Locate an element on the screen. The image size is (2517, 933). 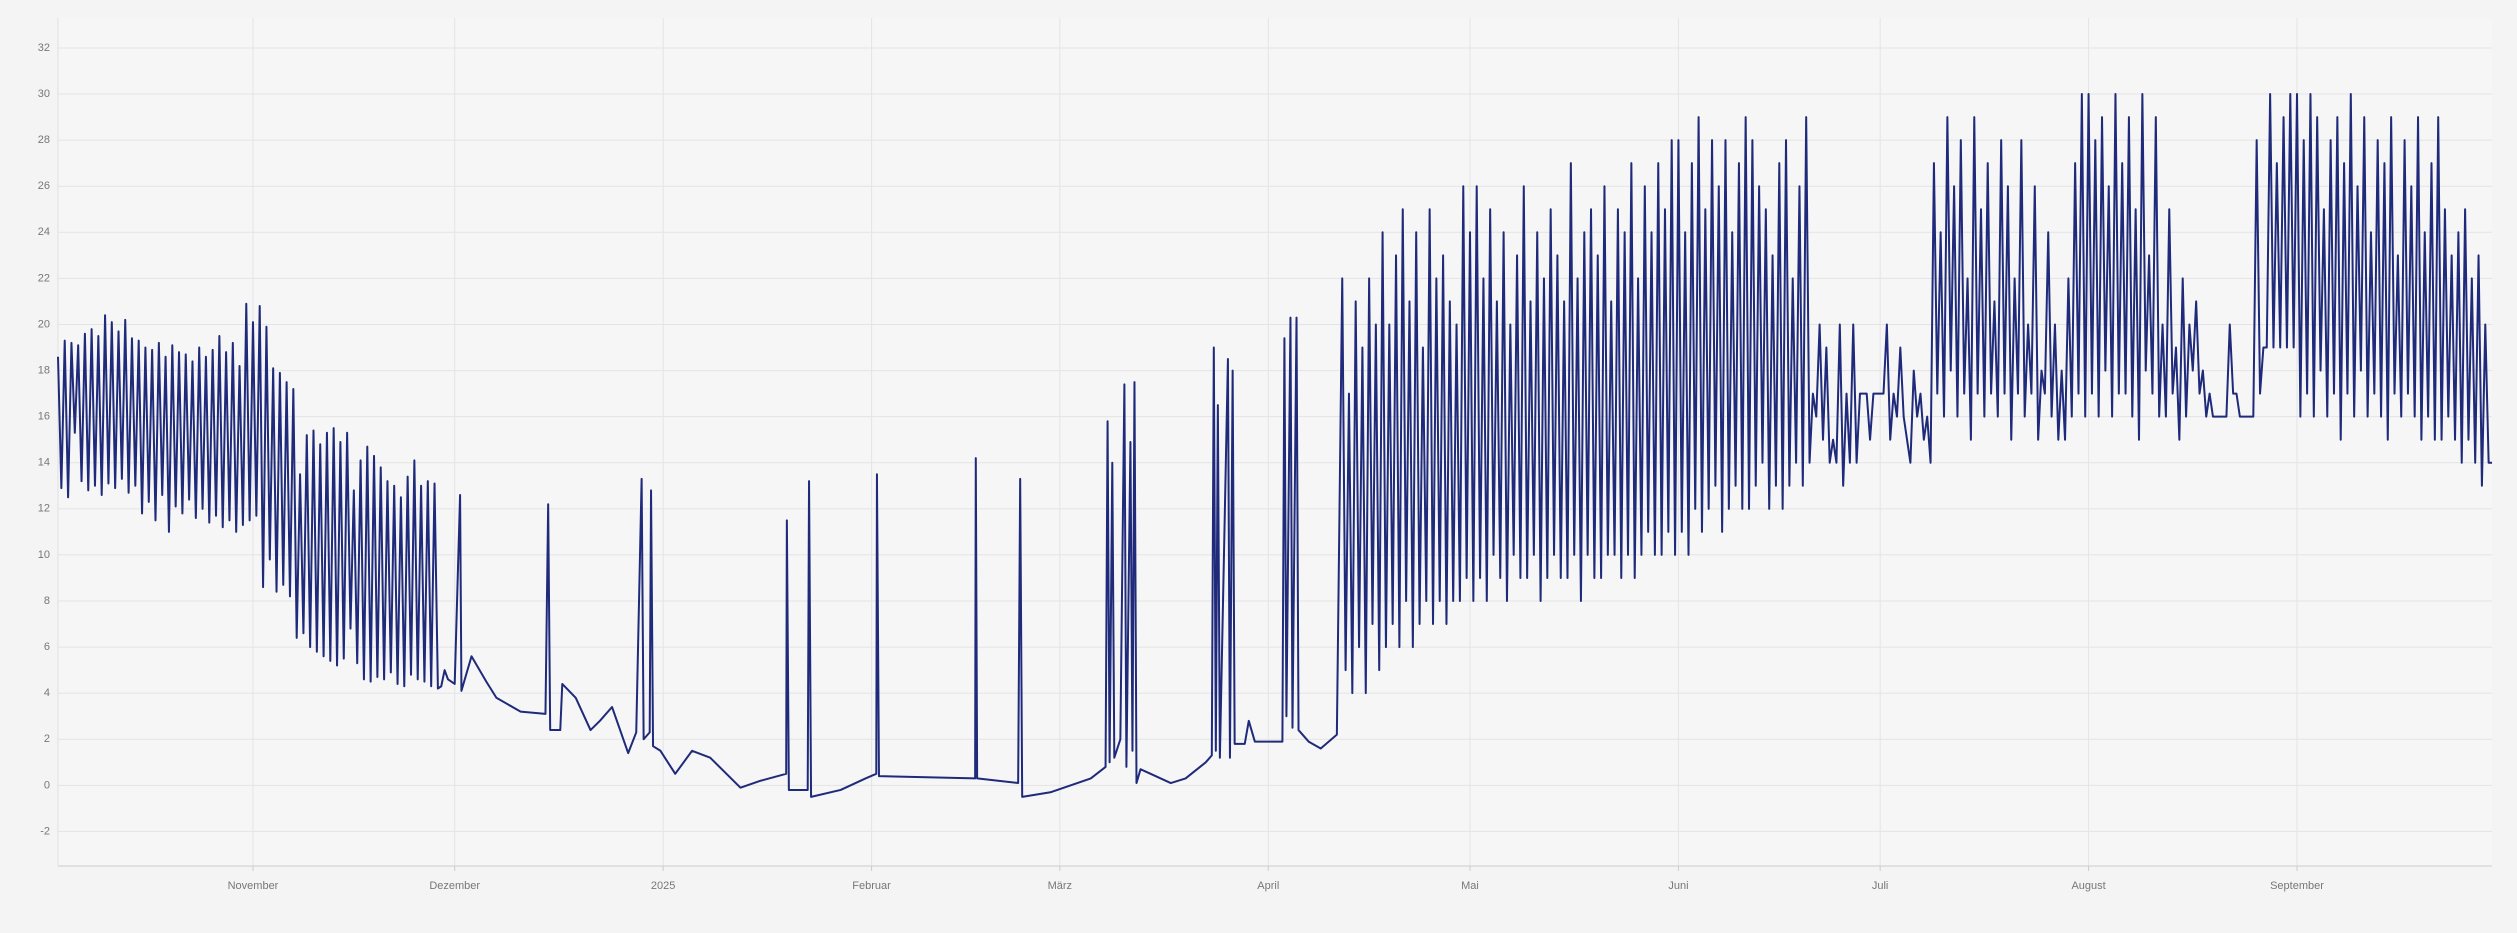
y-tick-label: 6 is located at coordinates (47, 647).